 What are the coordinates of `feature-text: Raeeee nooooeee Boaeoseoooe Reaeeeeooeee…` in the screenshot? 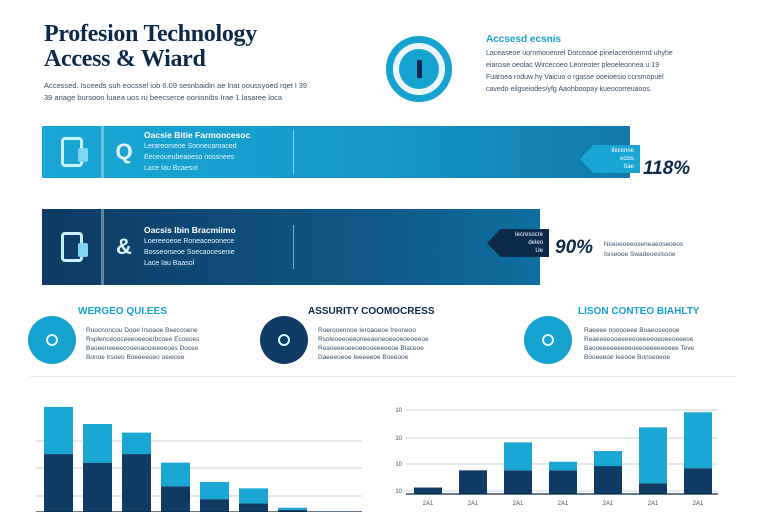 It's located at (674, 344).